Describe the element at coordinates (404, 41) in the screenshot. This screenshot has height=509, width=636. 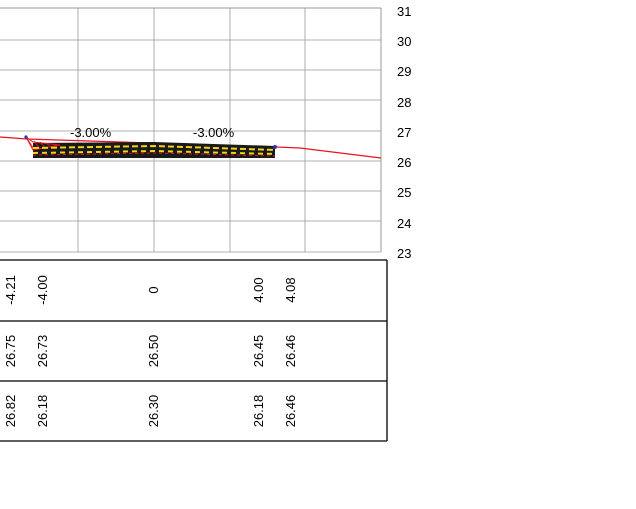
I see `elevation-label: 30` at that location.